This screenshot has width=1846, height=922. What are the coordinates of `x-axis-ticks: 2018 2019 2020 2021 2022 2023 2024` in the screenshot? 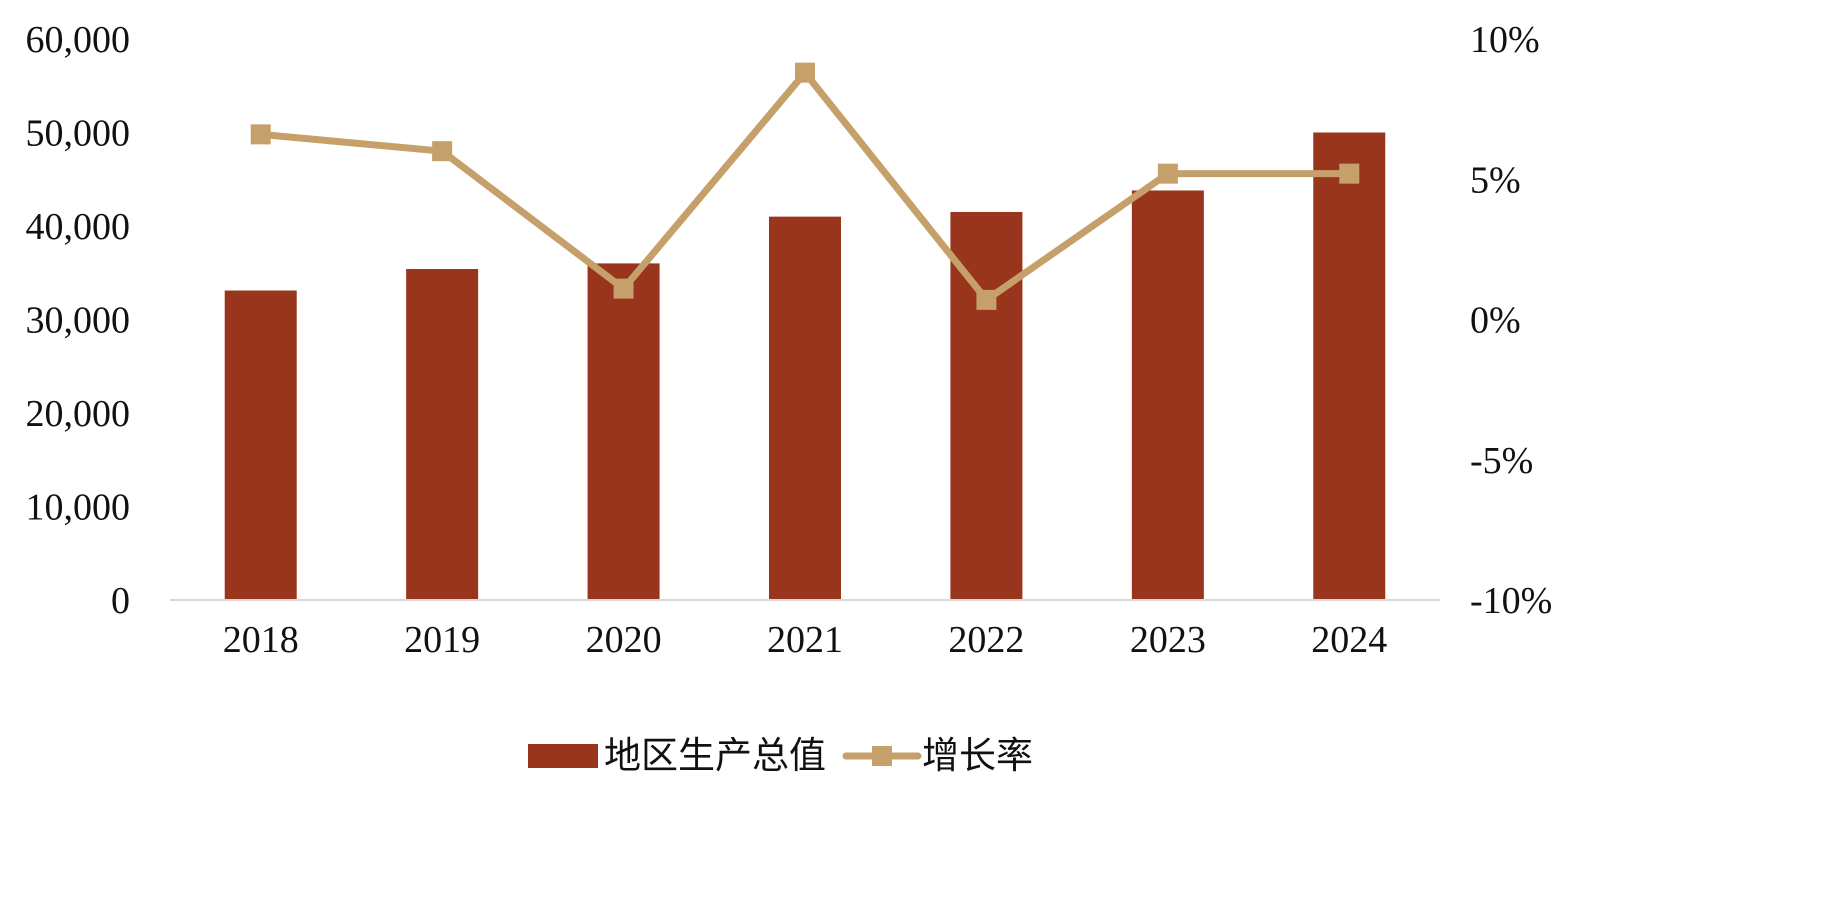 It's located at (805, 640).